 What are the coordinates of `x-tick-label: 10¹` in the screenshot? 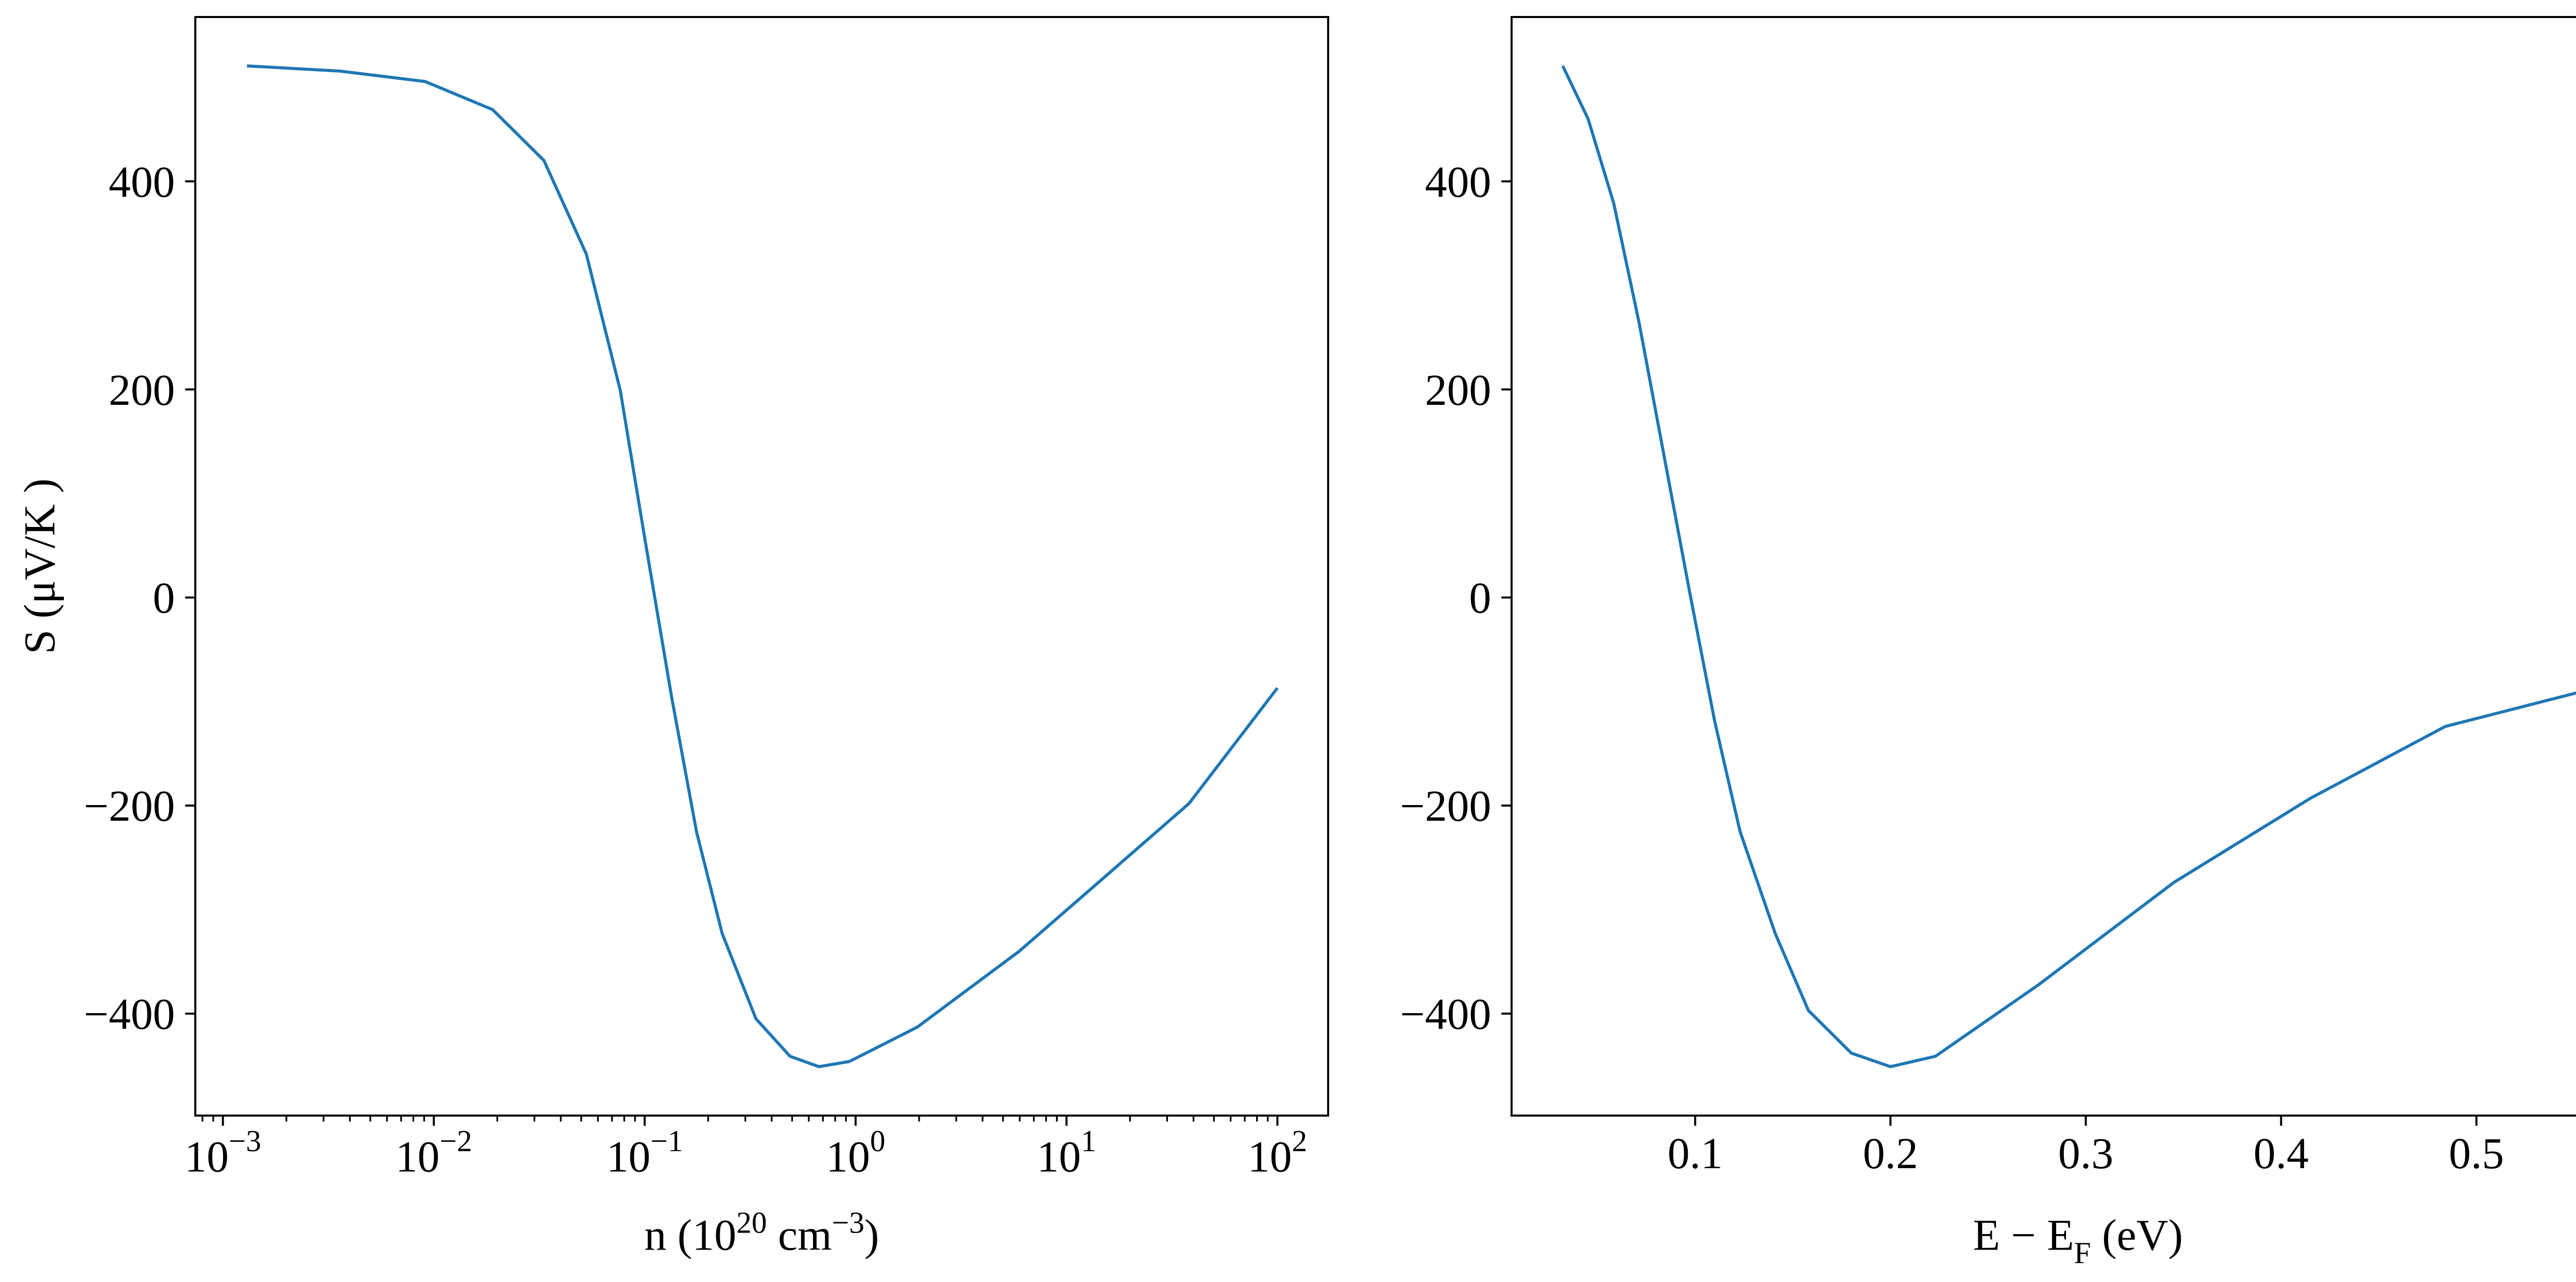 It's located at (1066, 1153).